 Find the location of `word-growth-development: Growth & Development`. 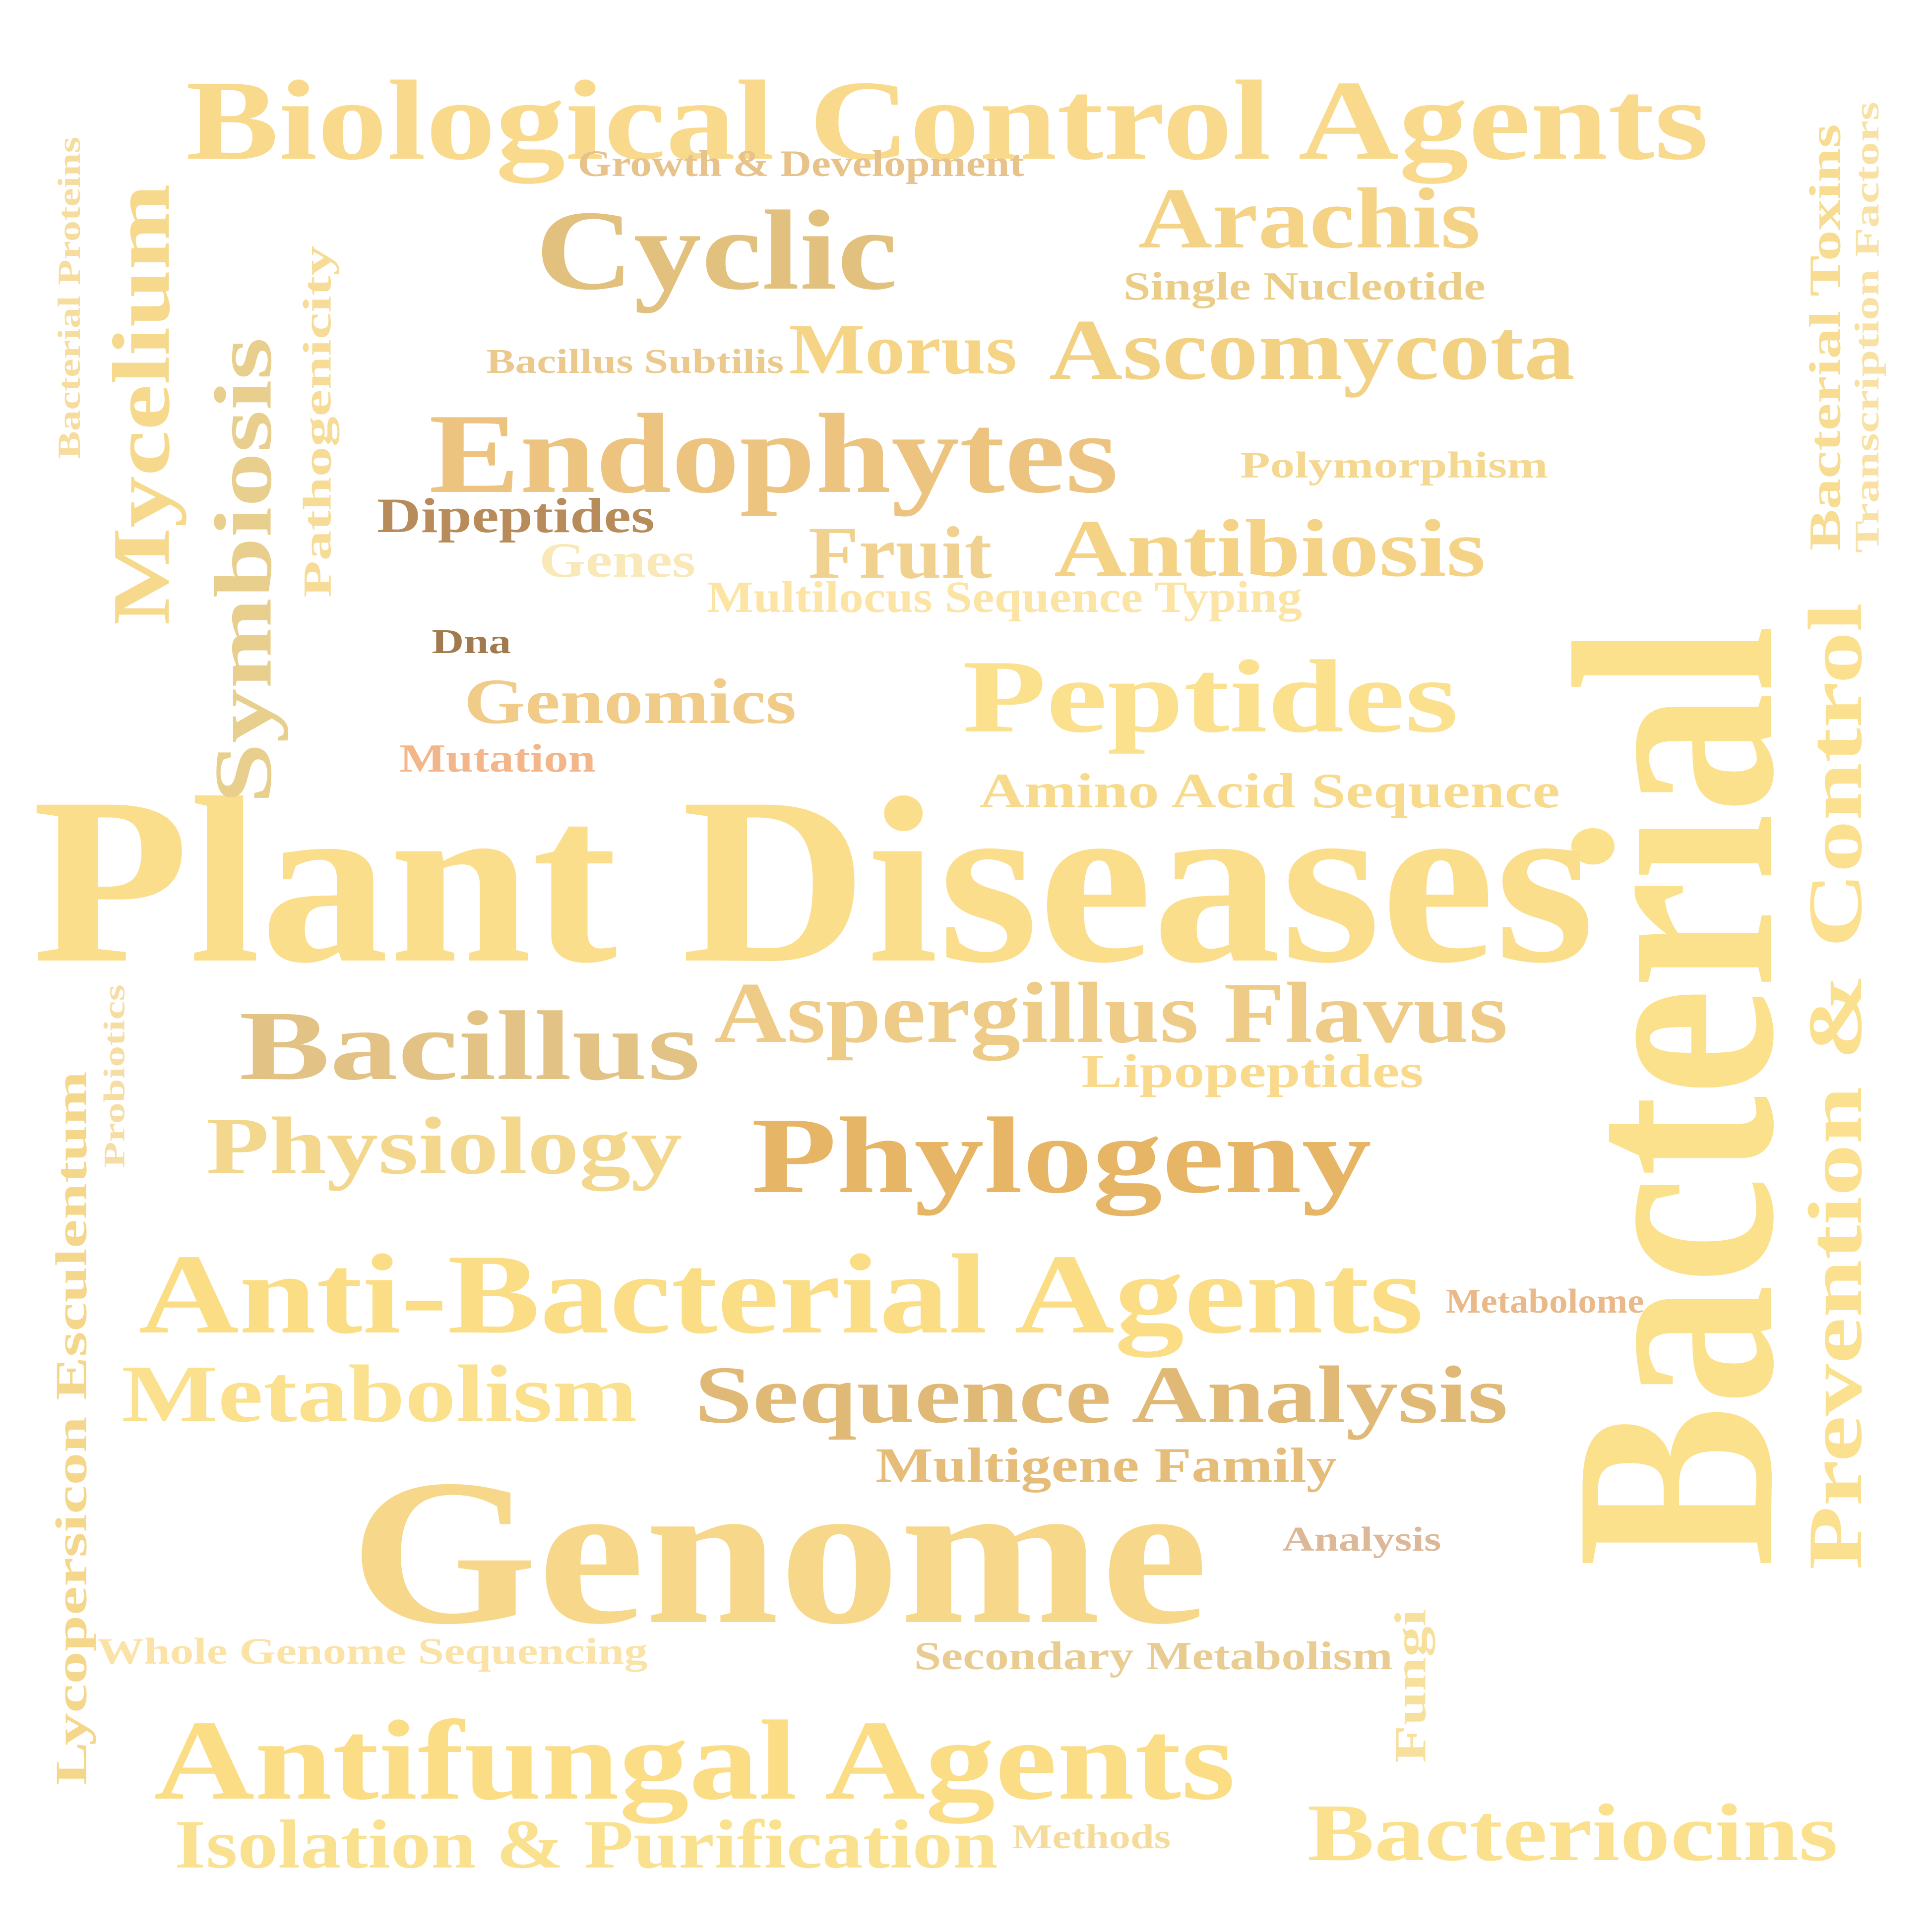

word-growth-development: Growth & Development is located at coordinates (801, 163).